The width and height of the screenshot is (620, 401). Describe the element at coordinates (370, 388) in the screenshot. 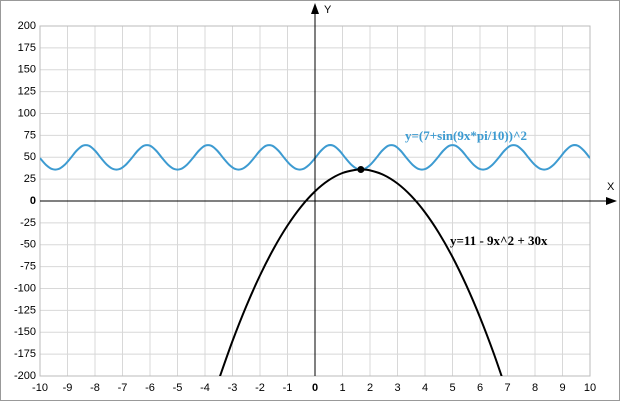

I see `x-tick-label: 2` at that location.